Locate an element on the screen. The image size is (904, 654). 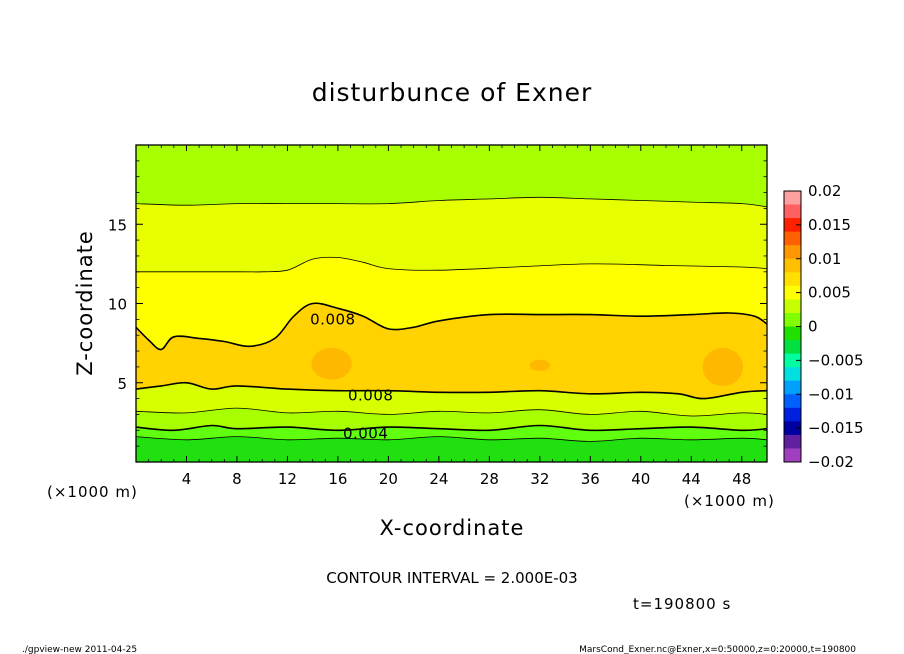
x-axis-label: X-coordinate is located at coordinates (452, 528).